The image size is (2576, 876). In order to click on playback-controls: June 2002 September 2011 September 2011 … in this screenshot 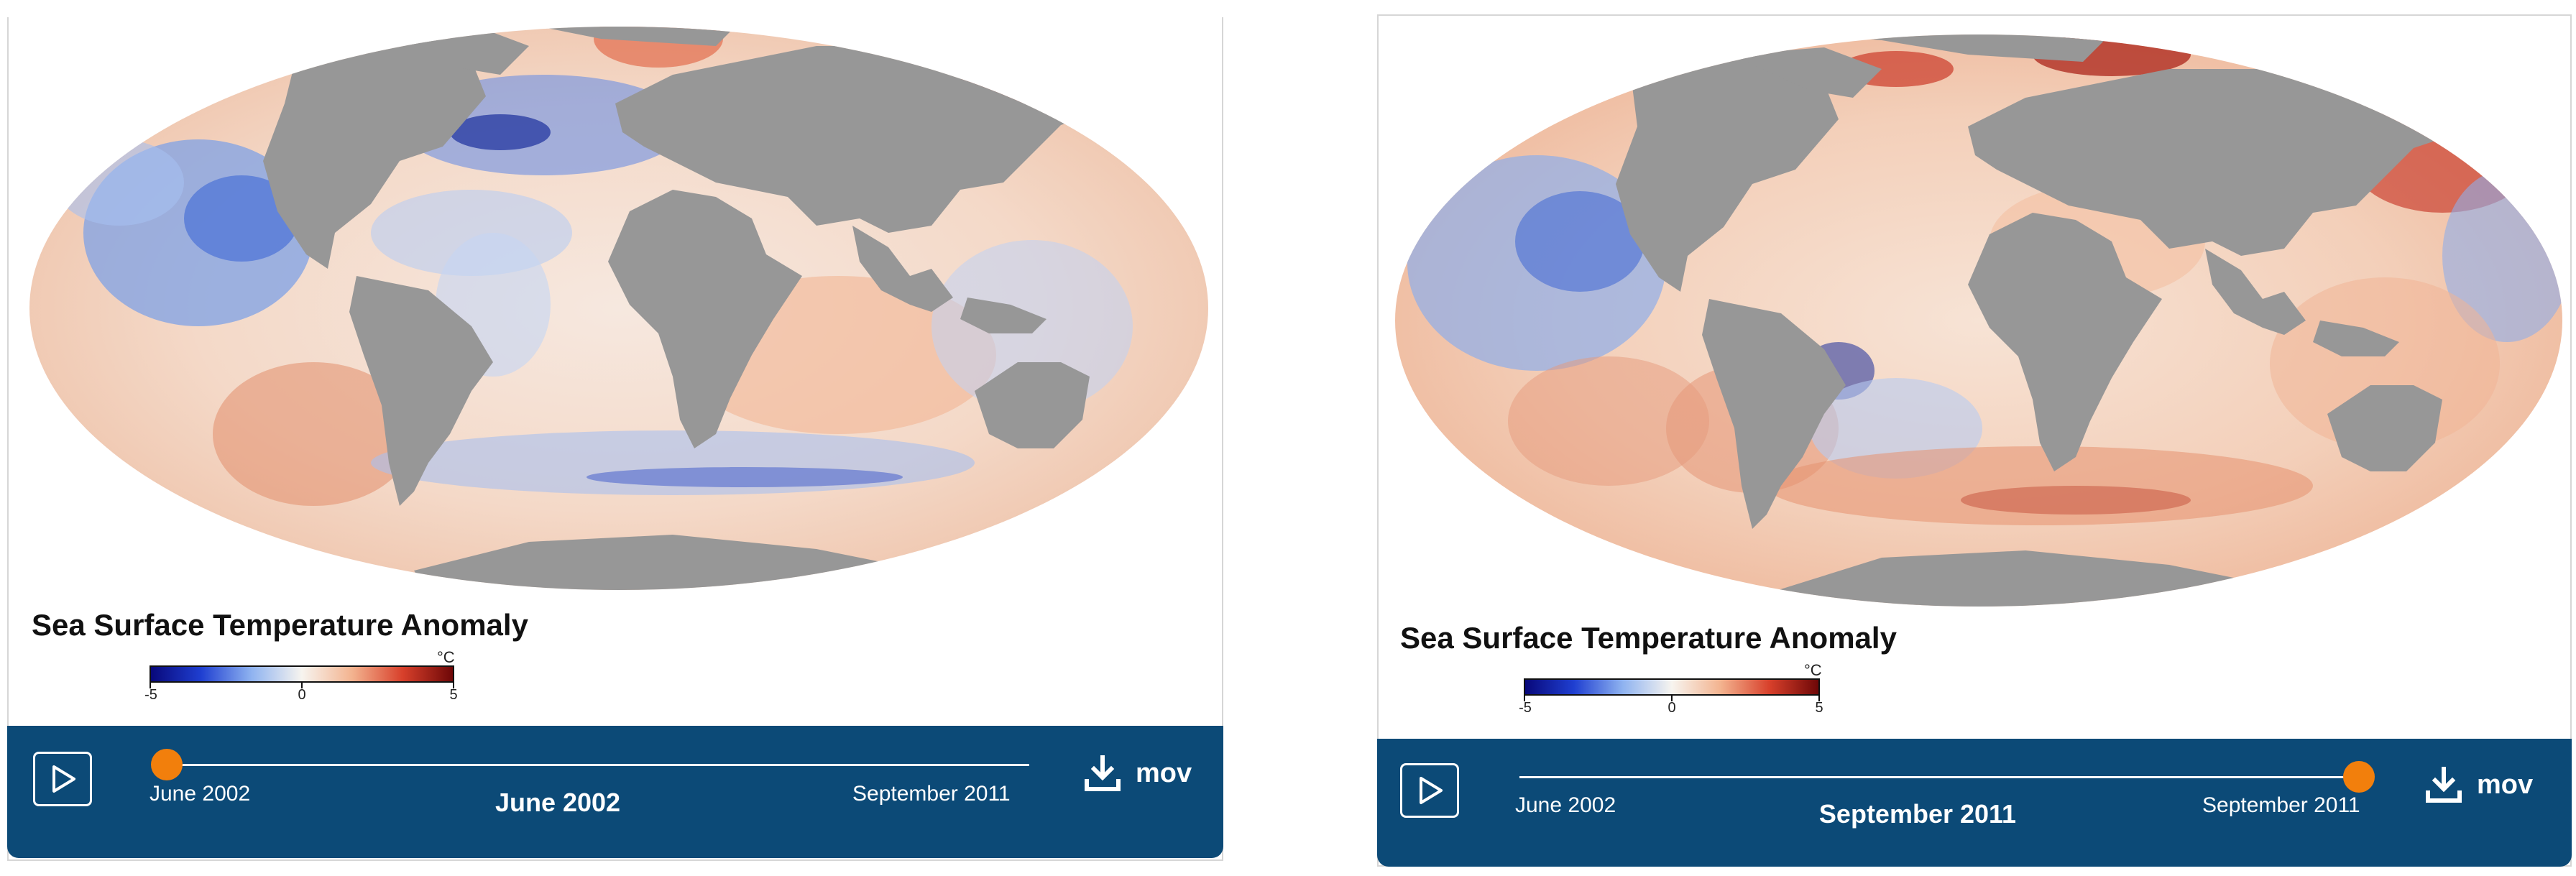, I will do `click(1974, 803)`.